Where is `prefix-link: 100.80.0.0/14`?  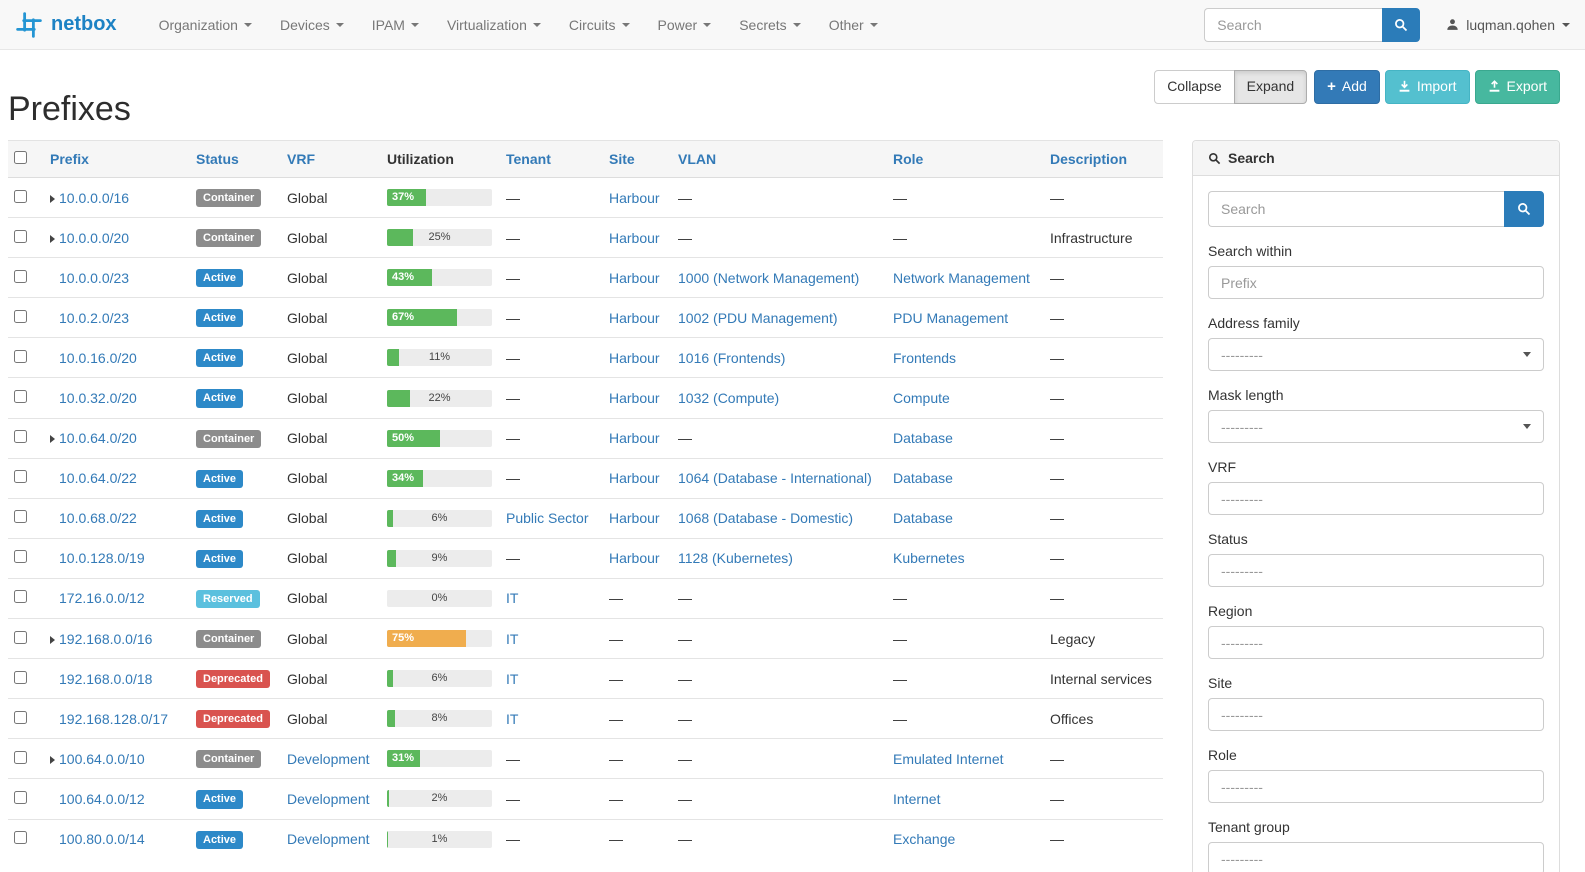
prefix-link: 100.80.0.0/14 is located at coordinates (102, 839).